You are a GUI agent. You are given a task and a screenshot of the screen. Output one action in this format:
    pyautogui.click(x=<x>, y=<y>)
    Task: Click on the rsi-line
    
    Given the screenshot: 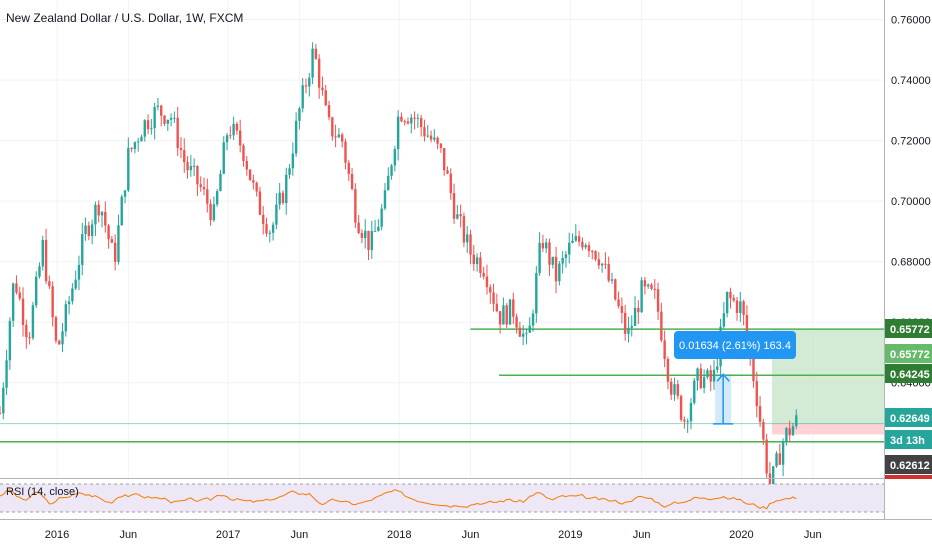 What is the action you would take?
    pyautogui.click(x=398, y=499)
    